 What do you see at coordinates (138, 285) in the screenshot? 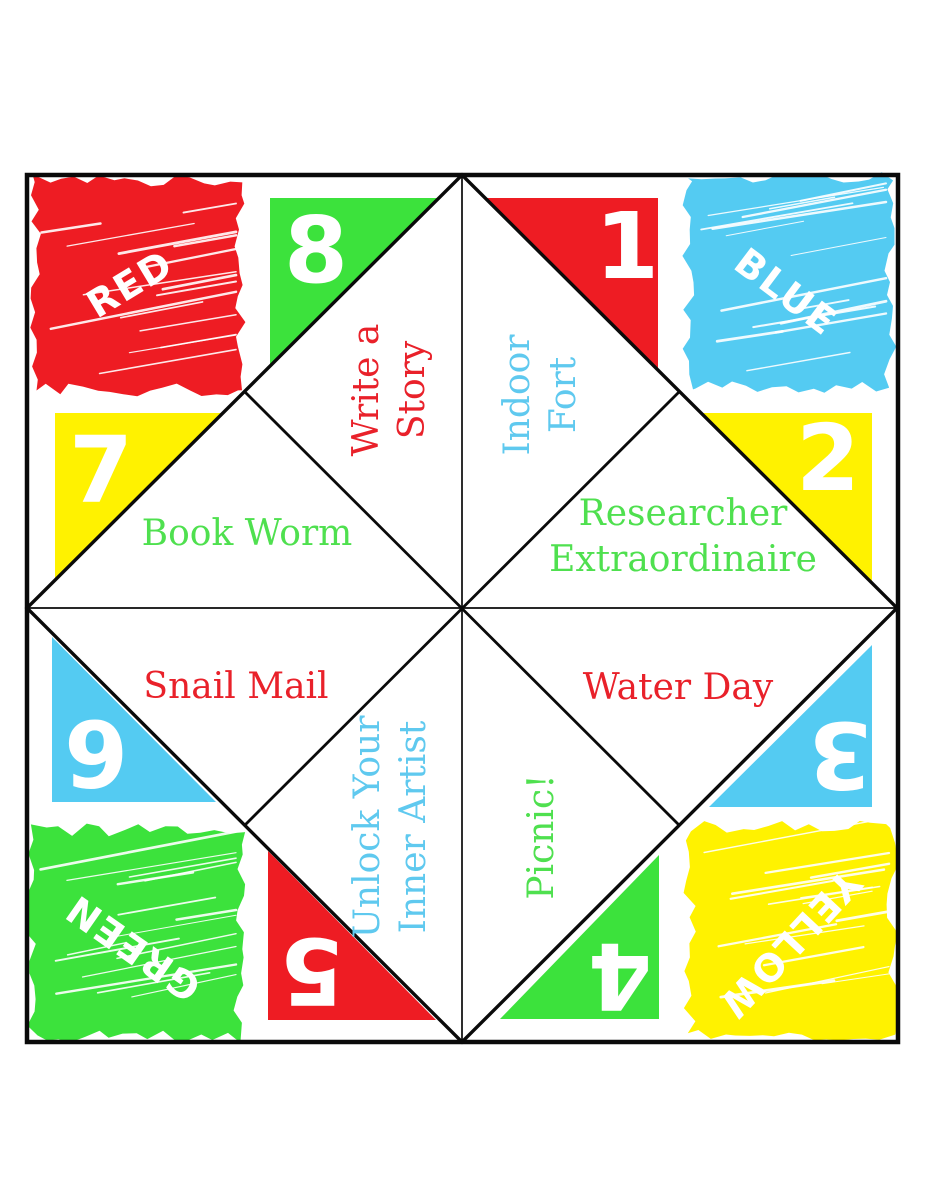
I see `red-scribble-patch` at bounding box center [138, 285].